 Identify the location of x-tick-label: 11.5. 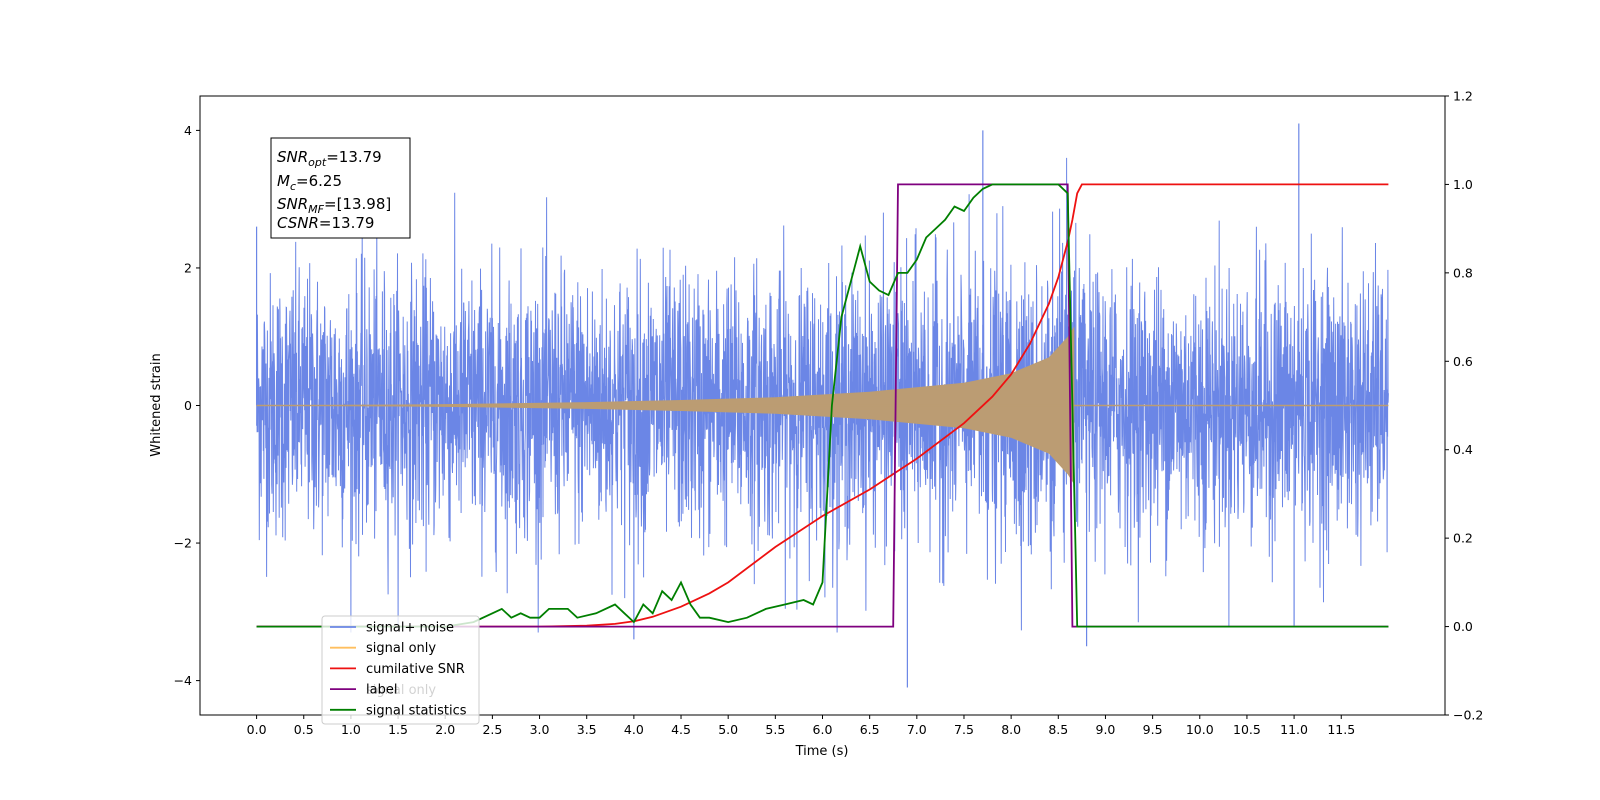
(1341, 729).